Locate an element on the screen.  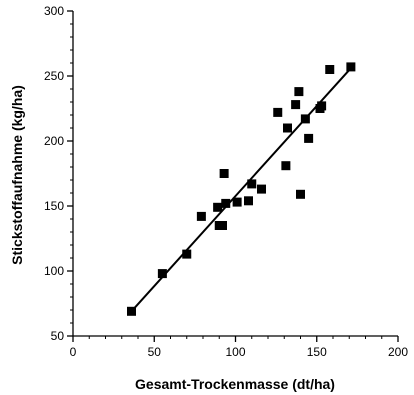
y-tick-label: 50 is located at coordinates (58, 336).